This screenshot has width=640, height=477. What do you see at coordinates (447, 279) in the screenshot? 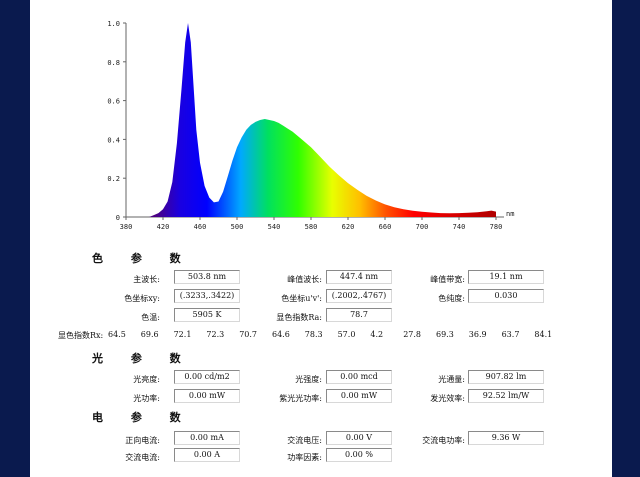
I see `peak-bandwidth-label: 峰值带宽:` at bounding box center [447, 279].